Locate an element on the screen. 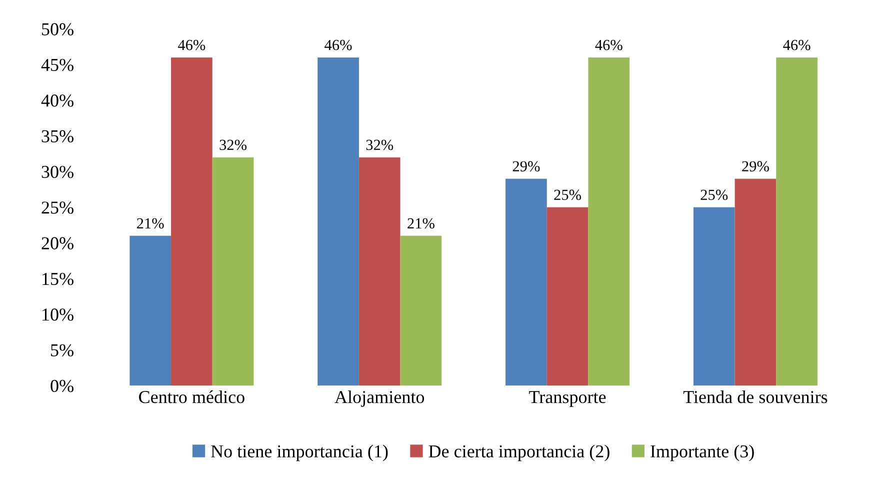  y-tick-label: 10% is located at coordinates (58, 314).